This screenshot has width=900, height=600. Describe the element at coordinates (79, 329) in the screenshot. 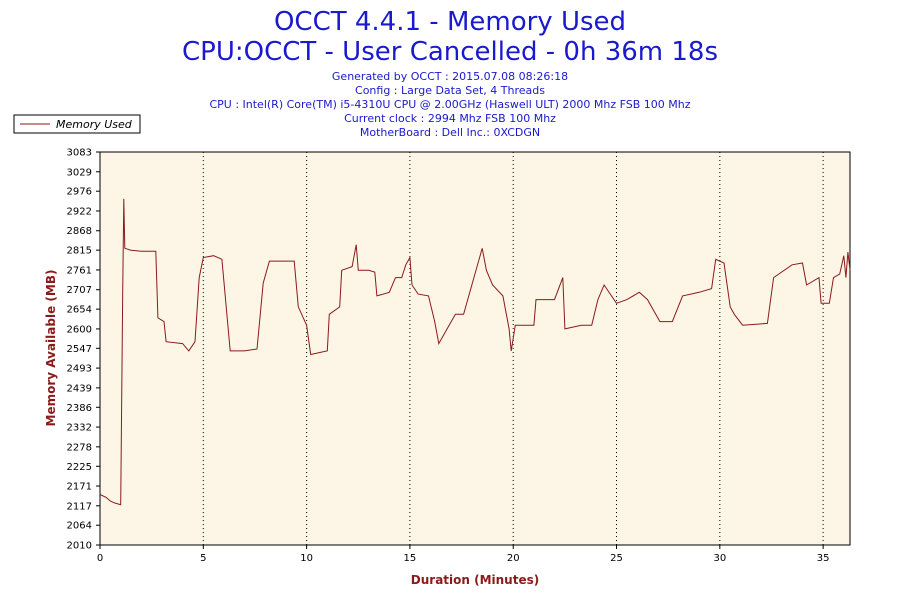

I see `y-tick-label: 2600` at that location.